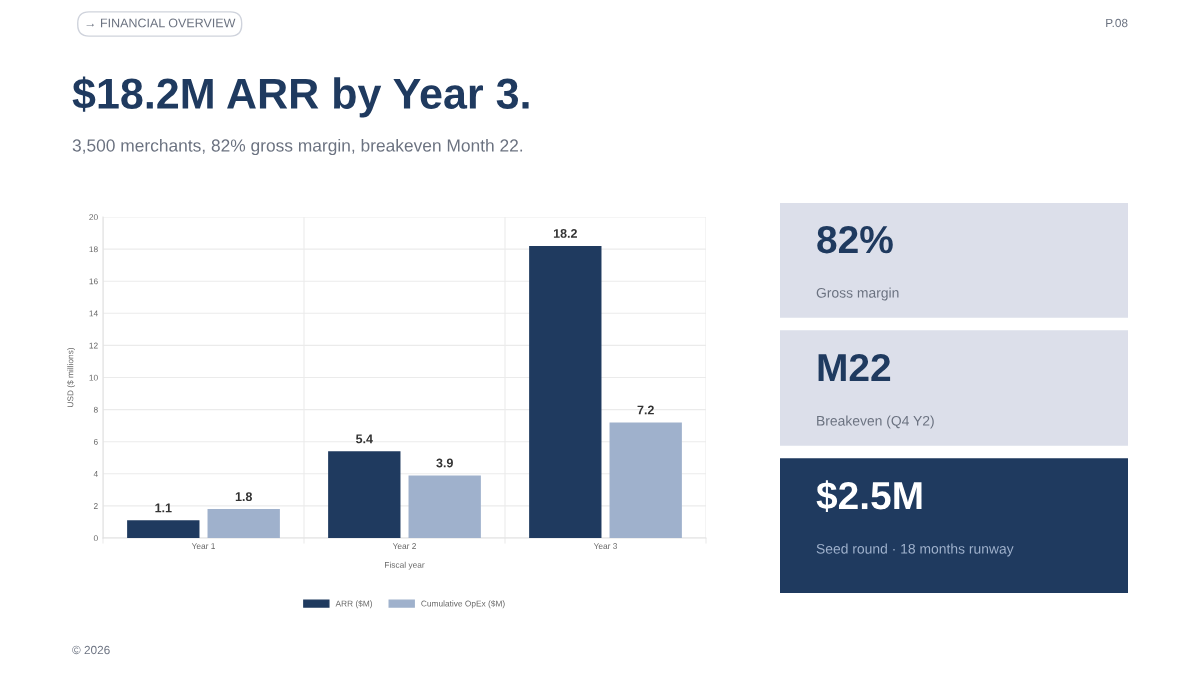  I want to click on text: → FINANCIAL OVERVIEW, so click(161, 23).